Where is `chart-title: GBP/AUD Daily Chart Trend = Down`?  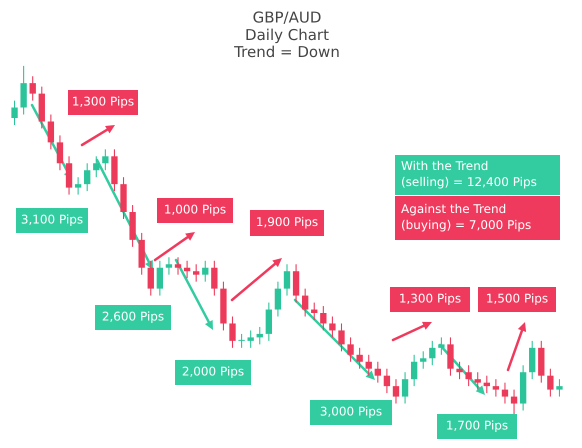 chart-title: GBP/AUD Daily Chart Trend = Down is located at coordinates (286, 35).